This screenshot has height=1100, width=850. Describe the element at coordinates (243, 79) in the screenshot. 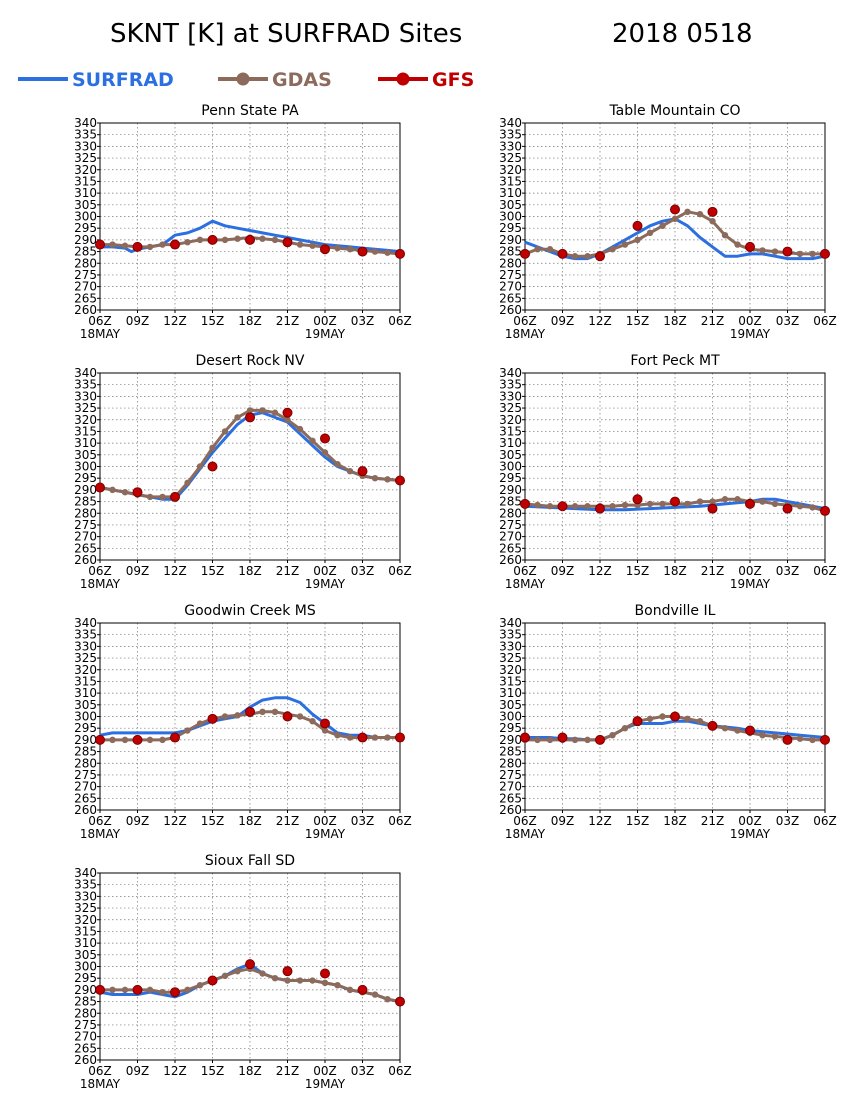

I see `legend-marker-gdas` at that location.